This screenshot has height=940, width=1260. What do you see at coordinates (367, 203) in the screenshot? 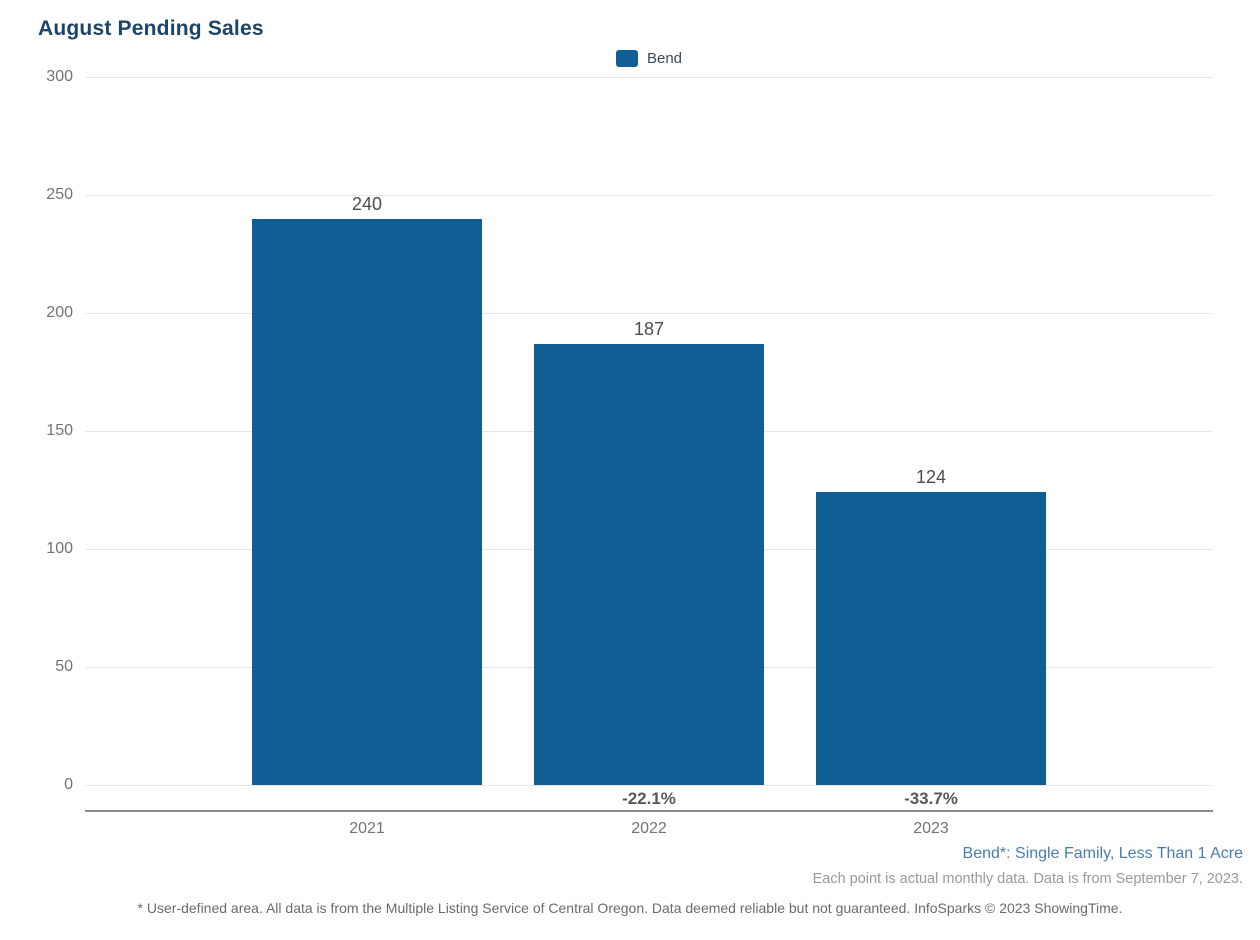
I see `bar-value-label-2021: 240` at bounding box center [367, 203].